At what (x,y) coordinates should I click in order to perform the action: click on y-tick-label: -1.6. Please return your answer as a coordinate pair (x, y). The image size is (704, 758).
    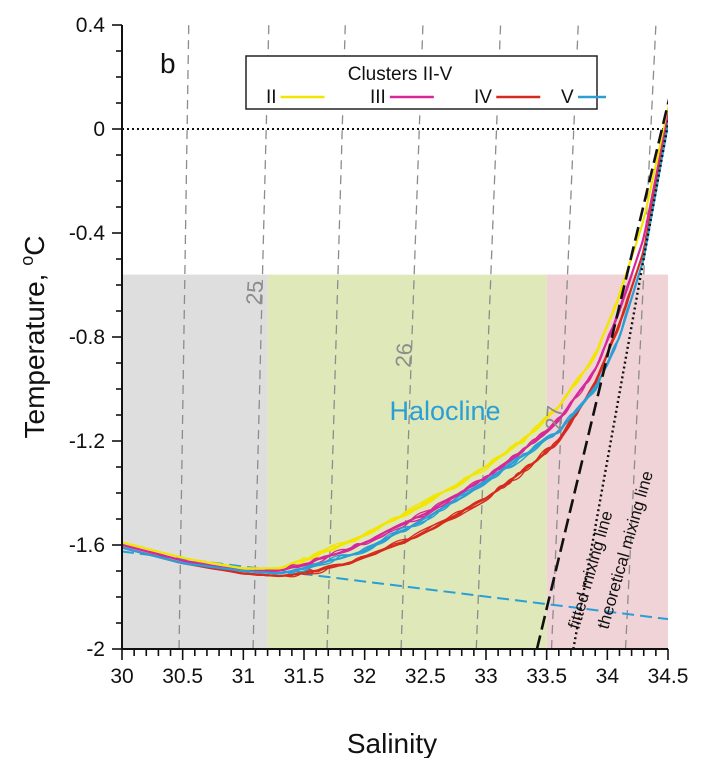
    Looking at the image, I should click on (87, 545).